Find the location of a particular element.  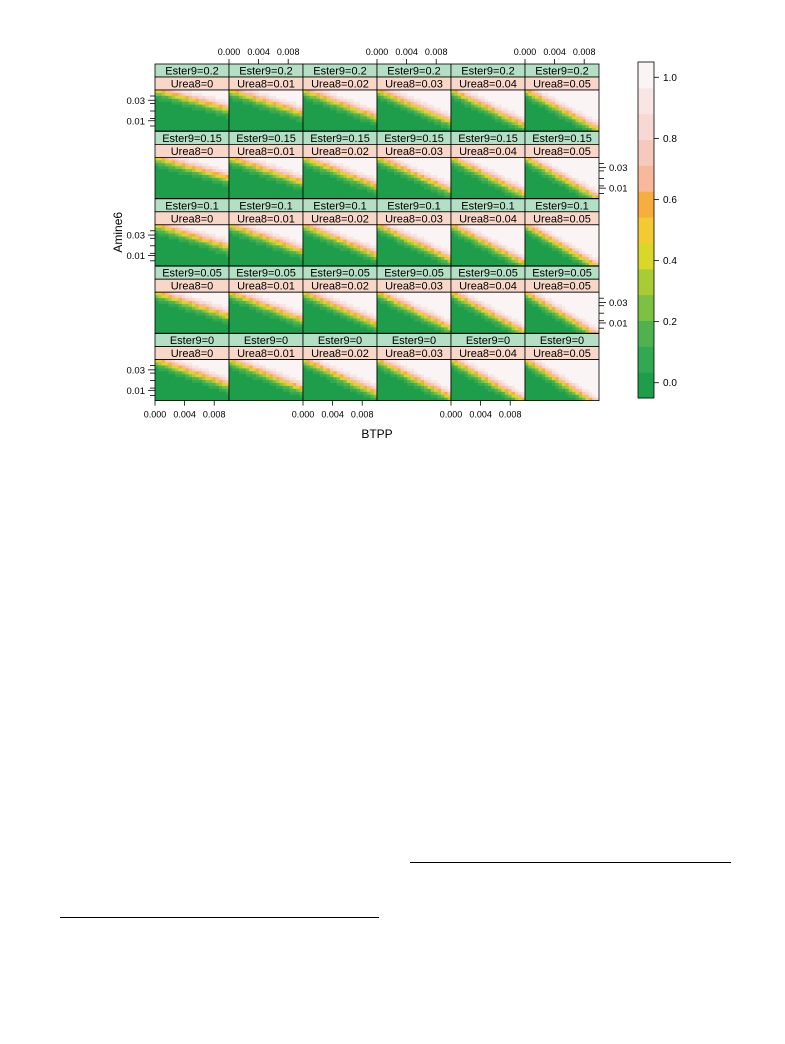

urea-strip-label: Urea8=0.02 is located at coordinates (340, 85).